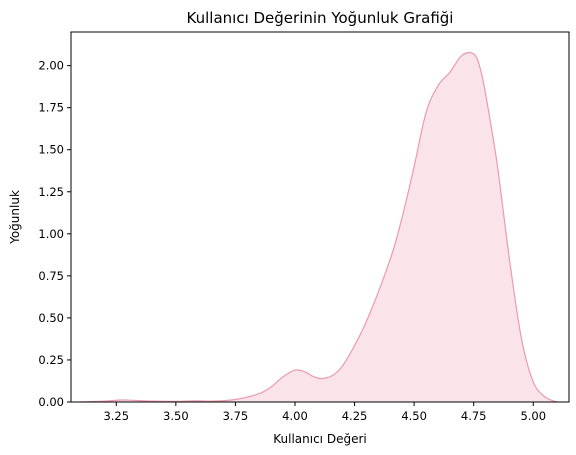  Describe the element at coordinates (236, 416) in the screenshot. I see `x-tick-label: 3.75` at that location.